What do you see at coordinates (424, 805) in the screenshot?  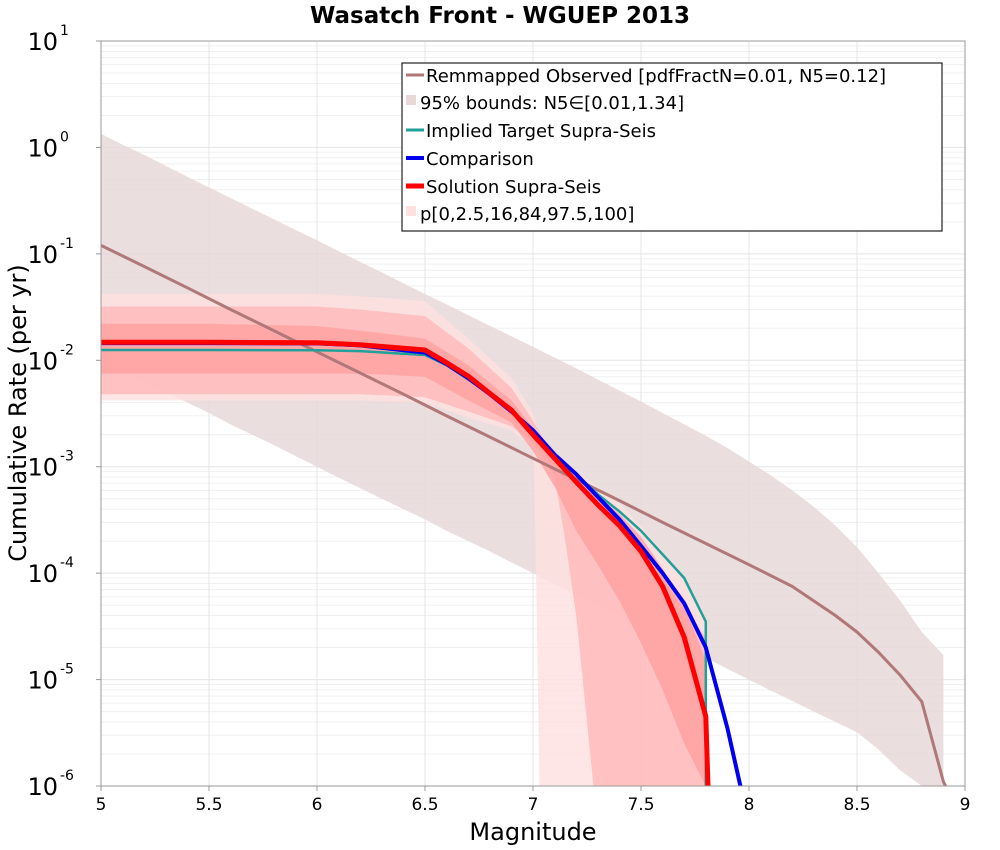 I see `x-tick-label: 6.5` at bounding box center [424, 805].